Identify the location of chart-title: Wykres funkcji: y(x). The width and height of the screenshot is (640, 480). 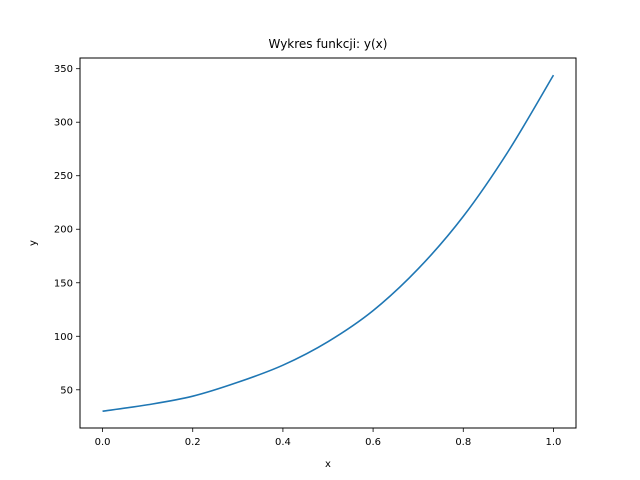
(328, 44).